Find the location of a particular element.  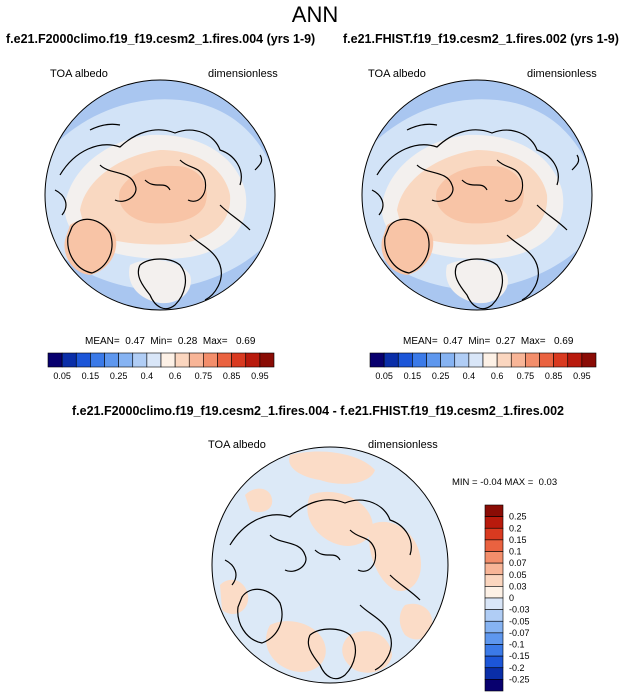

diff-colorbar-tick-label: 0.05 is located at coordinates (518, 575).